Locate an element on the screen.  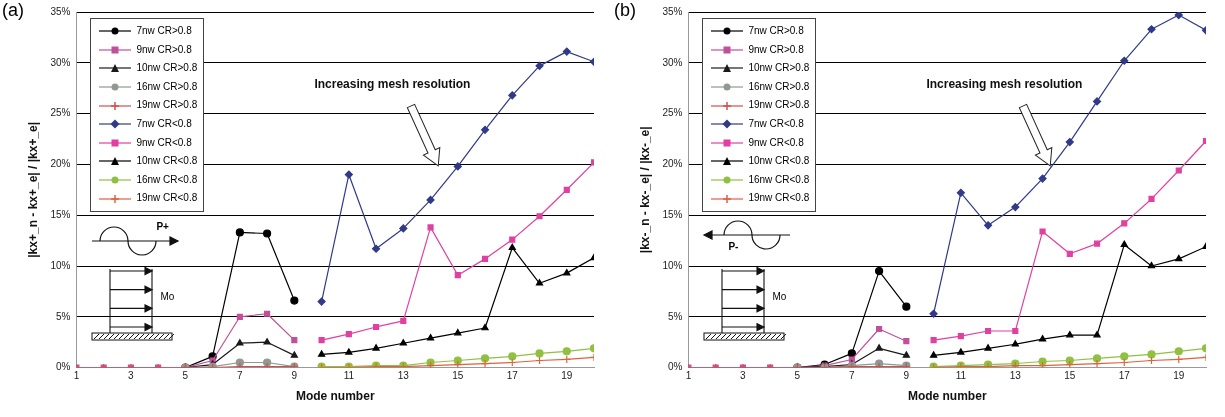
y-axis-title: |kx-_n - kx-_e| / |kx-_e| is located at coordinates (644, 190).